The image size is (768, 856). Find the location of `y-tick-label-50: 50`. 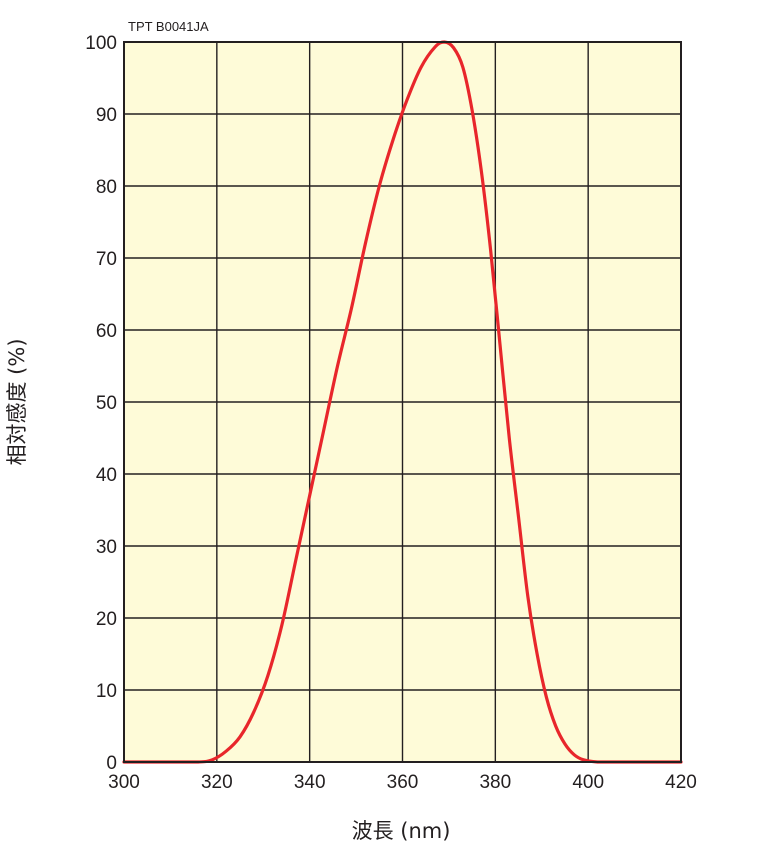

y-tick-label-50: 50 is located at coordinates (106, 403).